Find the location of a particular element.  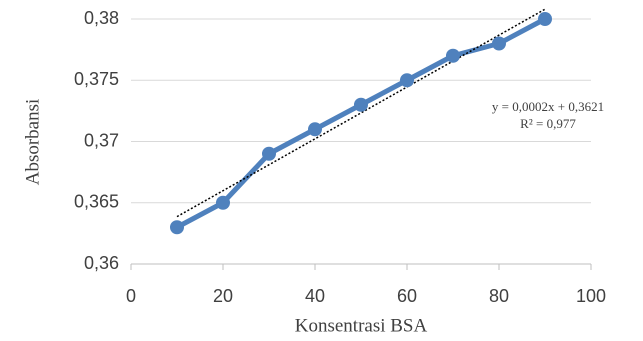

x-tick-label: 20 is located at coordinates (223, 296).